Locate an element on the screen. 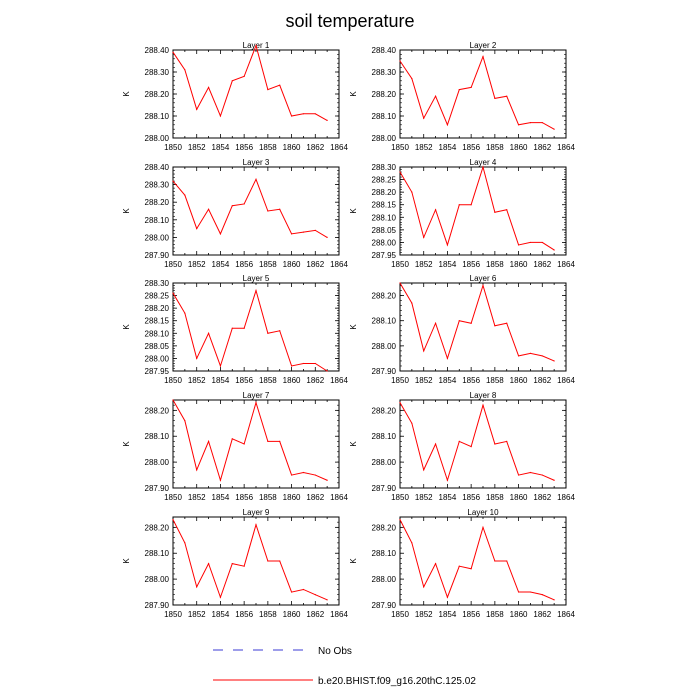 The height and width of the screenshot is (700, 700). x-tick-label: 1862 is located at coordinates (542, 614).